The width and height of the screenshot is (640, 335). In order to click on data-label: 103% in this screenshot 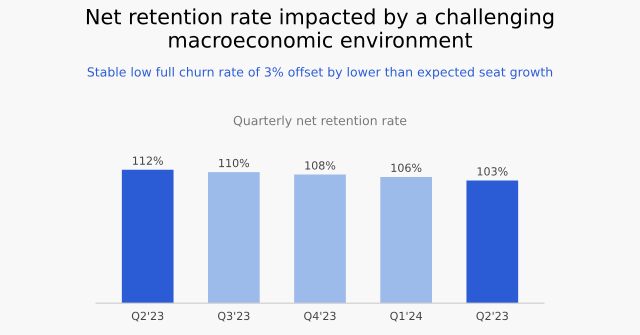, I will do `click(493, 171)`.